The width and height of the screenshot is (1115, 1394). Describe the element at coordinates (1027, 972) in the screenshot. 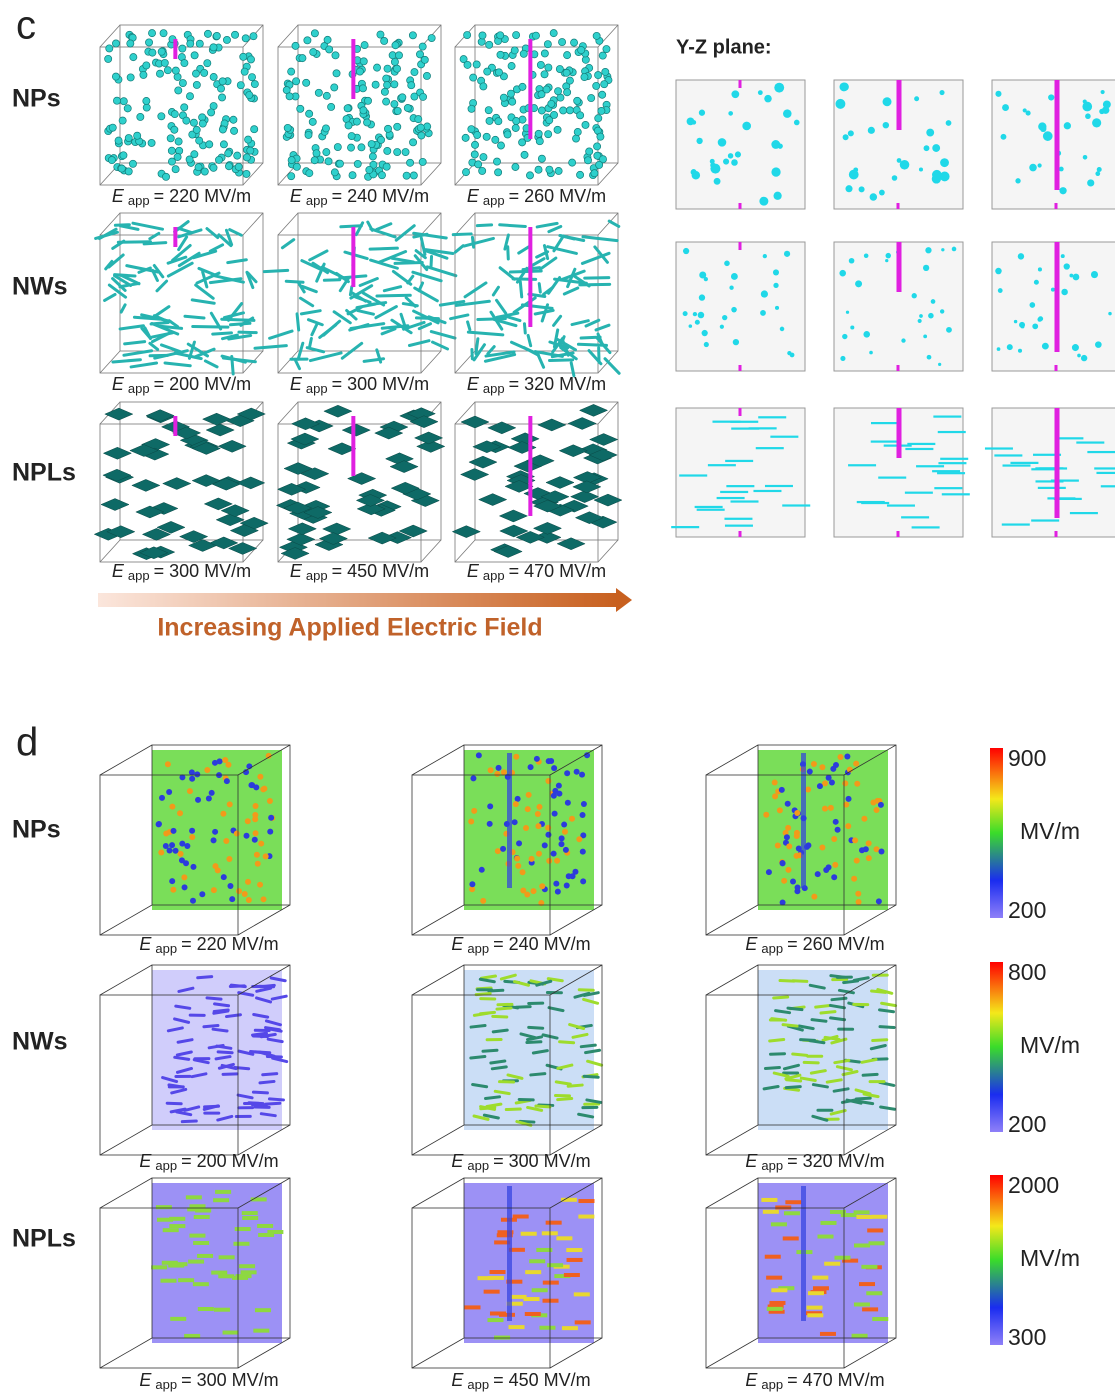

I see `colorbar-max: 800` at that location.